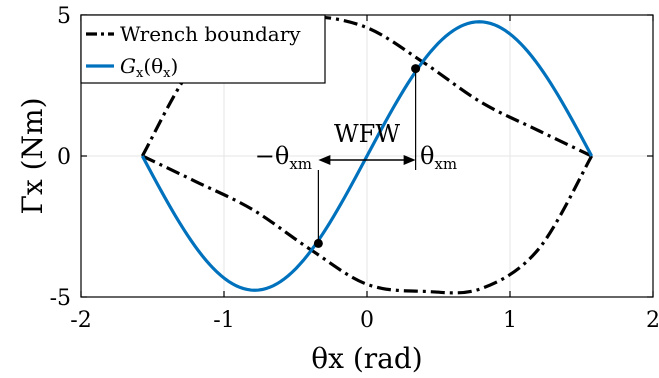  I want to click on legend: Wrench boundary Gx(θx), so click(203, 49).